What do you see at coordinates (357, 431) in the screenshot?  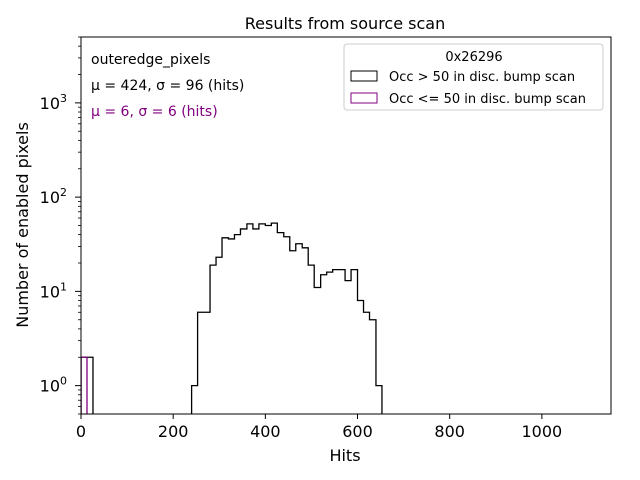 I see `x-tick-label: 600` at bounding box center [357, 431].